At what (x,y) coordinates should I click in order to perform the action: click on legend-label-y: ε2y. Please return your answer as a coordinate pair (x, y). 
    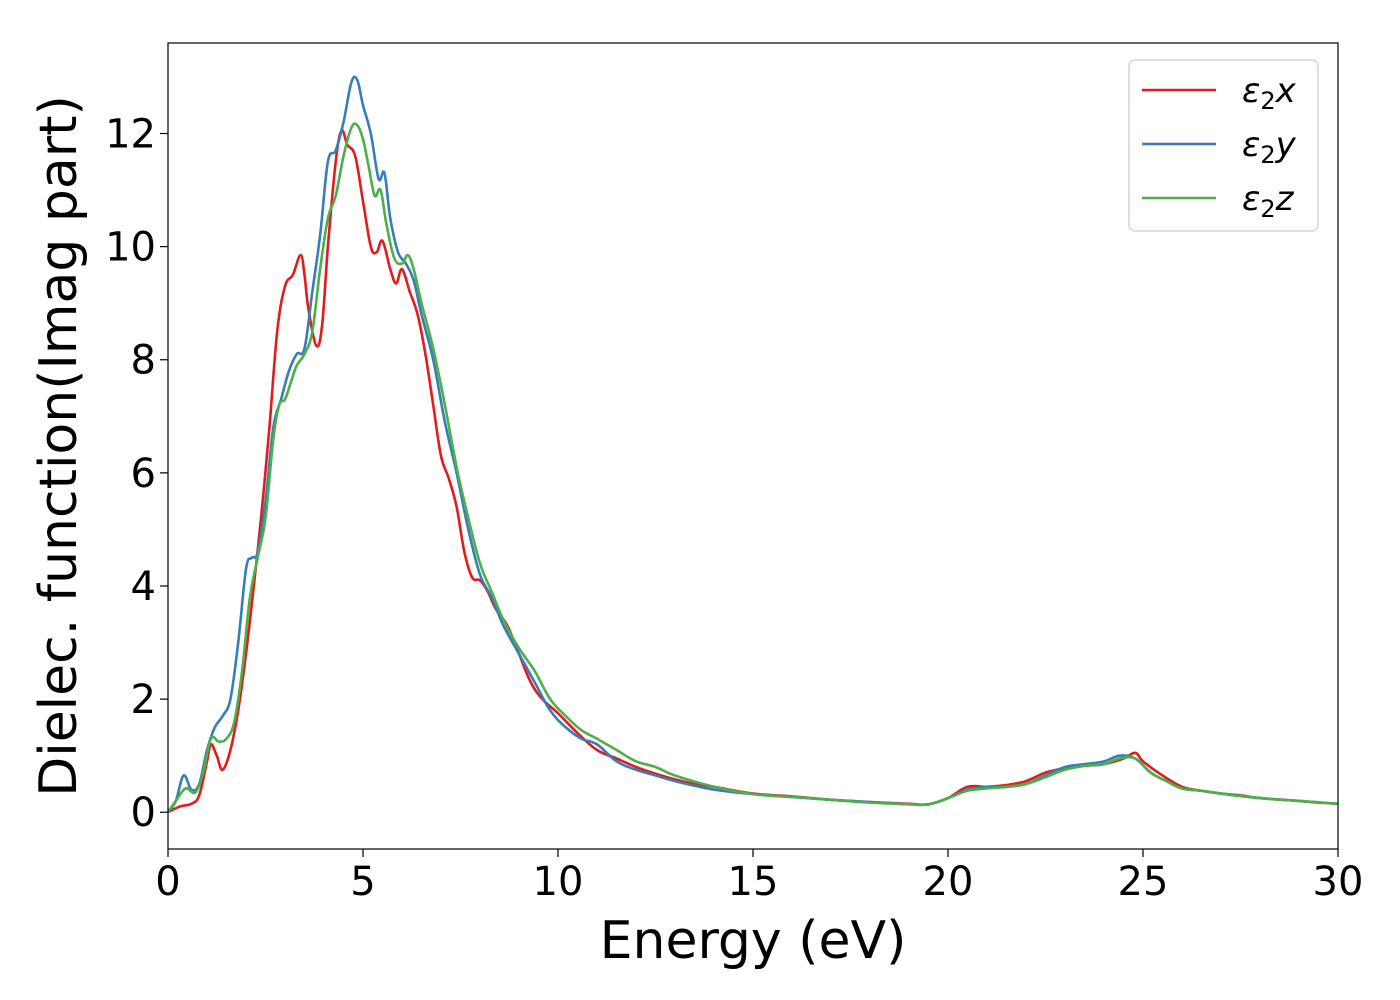
    Looking at the image, I should click on (1269, 147).